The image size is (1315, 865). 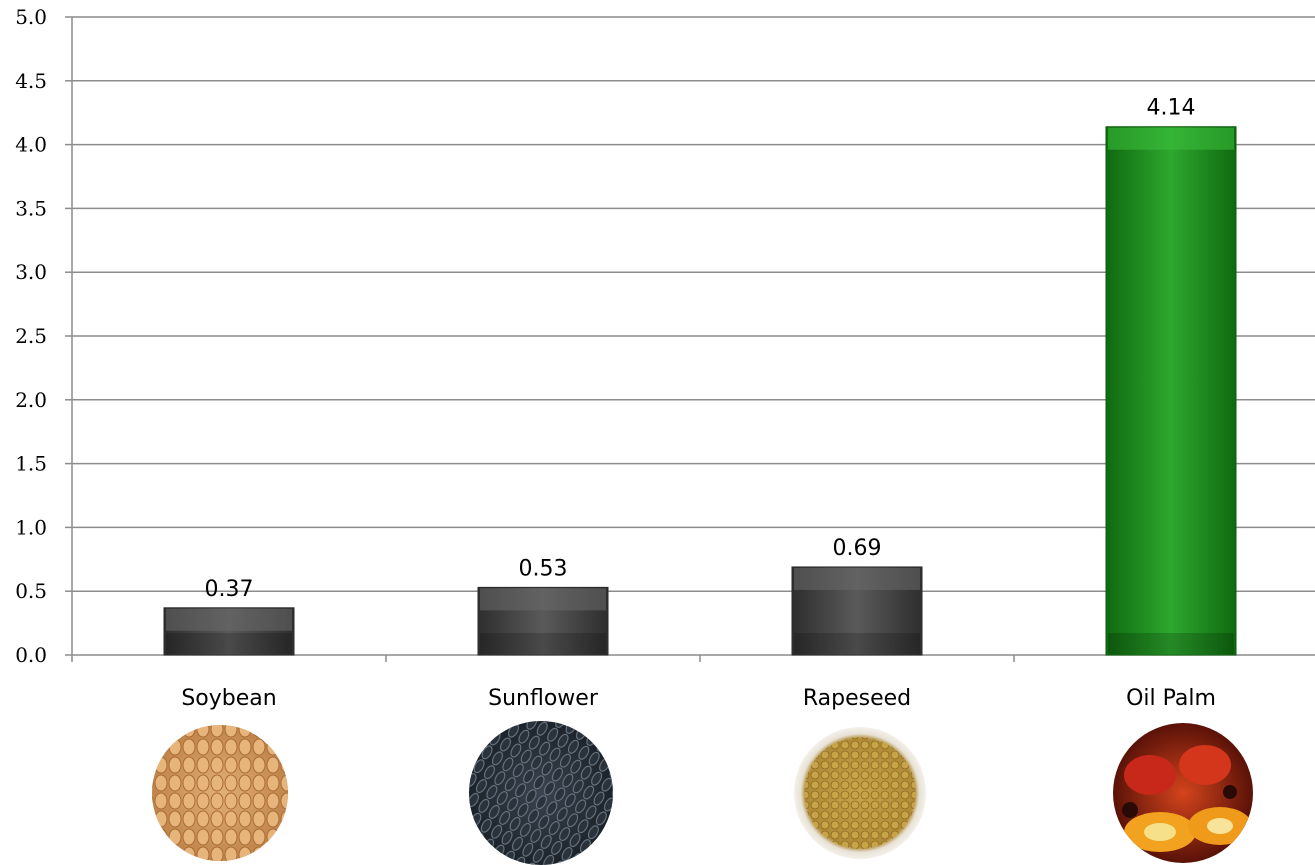 I want to click on rapeseed-seeds-image, so click(x=860, y=793).